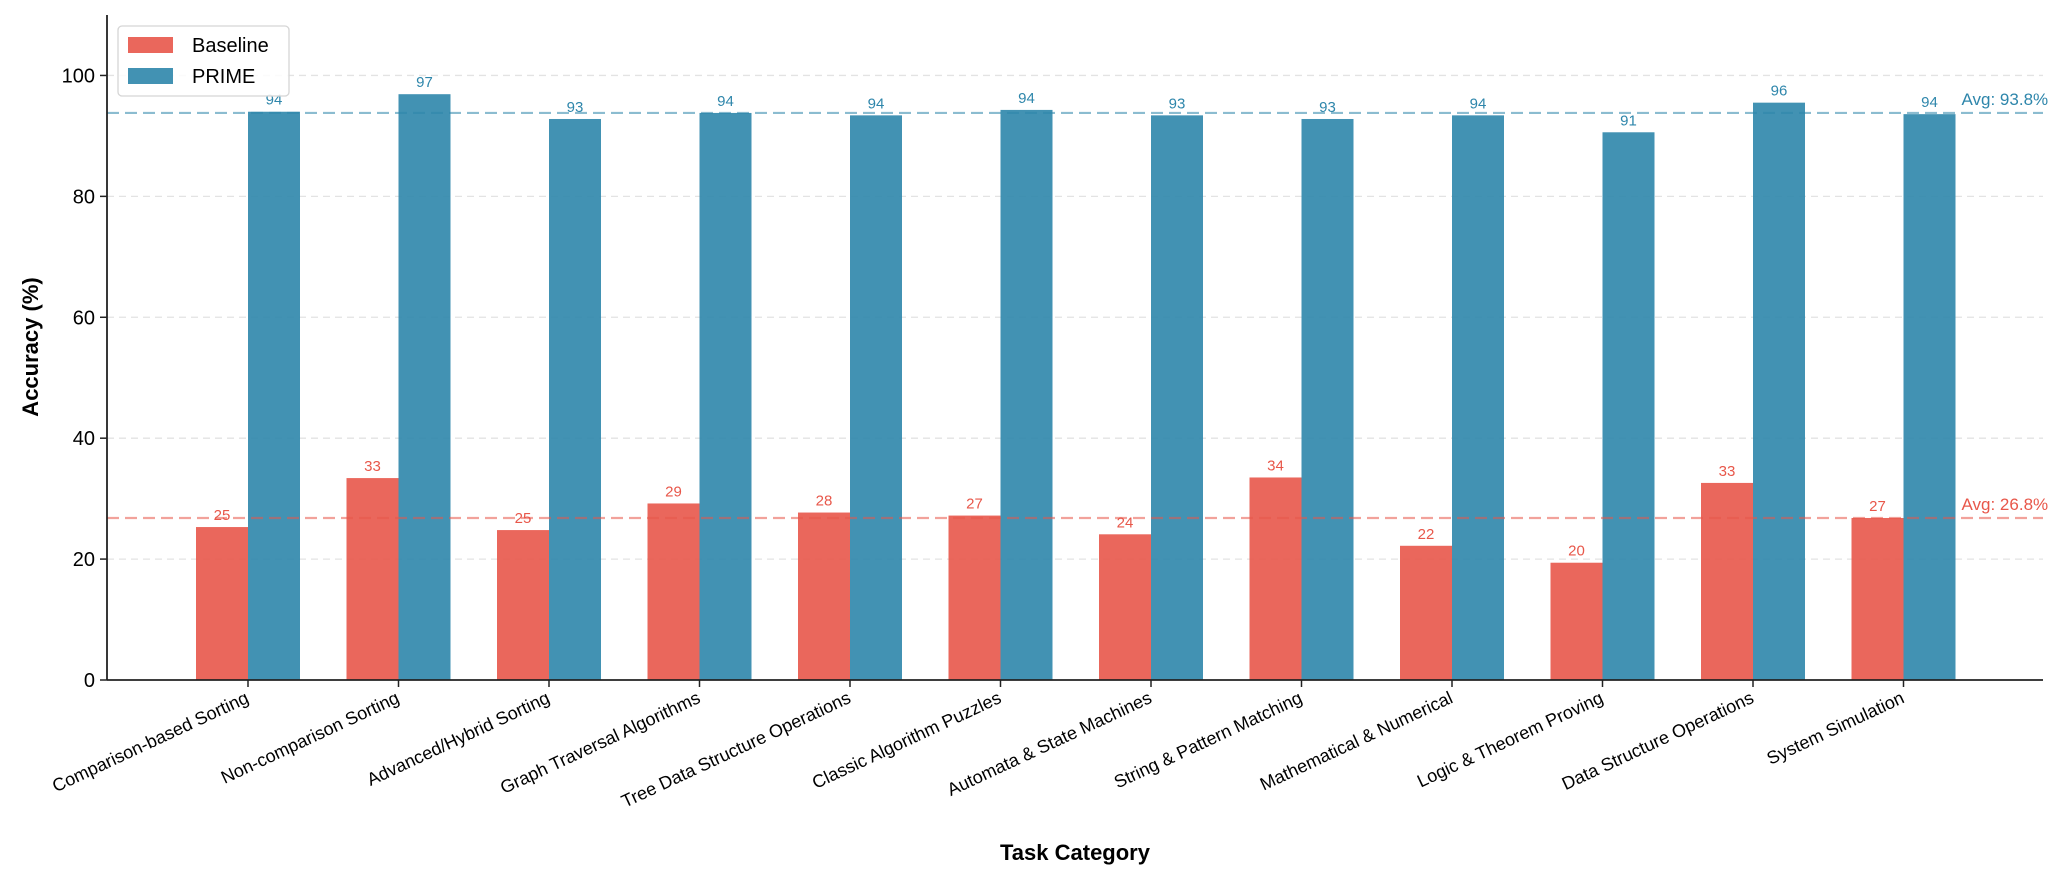 The image size is (2058, 881). Describe the element at coordinates (84, 197) in the screenshot. I see `y-tick-label: 80` at that location.